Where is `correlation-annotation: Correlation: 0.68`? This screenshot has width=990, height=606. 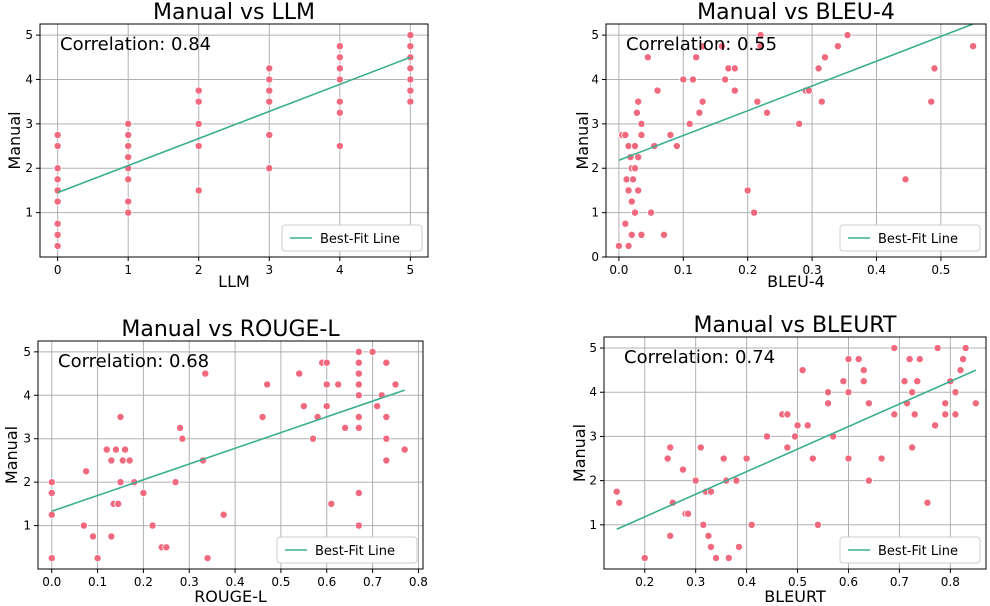
correlation-annotation: Correlation: 0.68 is located at coordinates (133, 361).